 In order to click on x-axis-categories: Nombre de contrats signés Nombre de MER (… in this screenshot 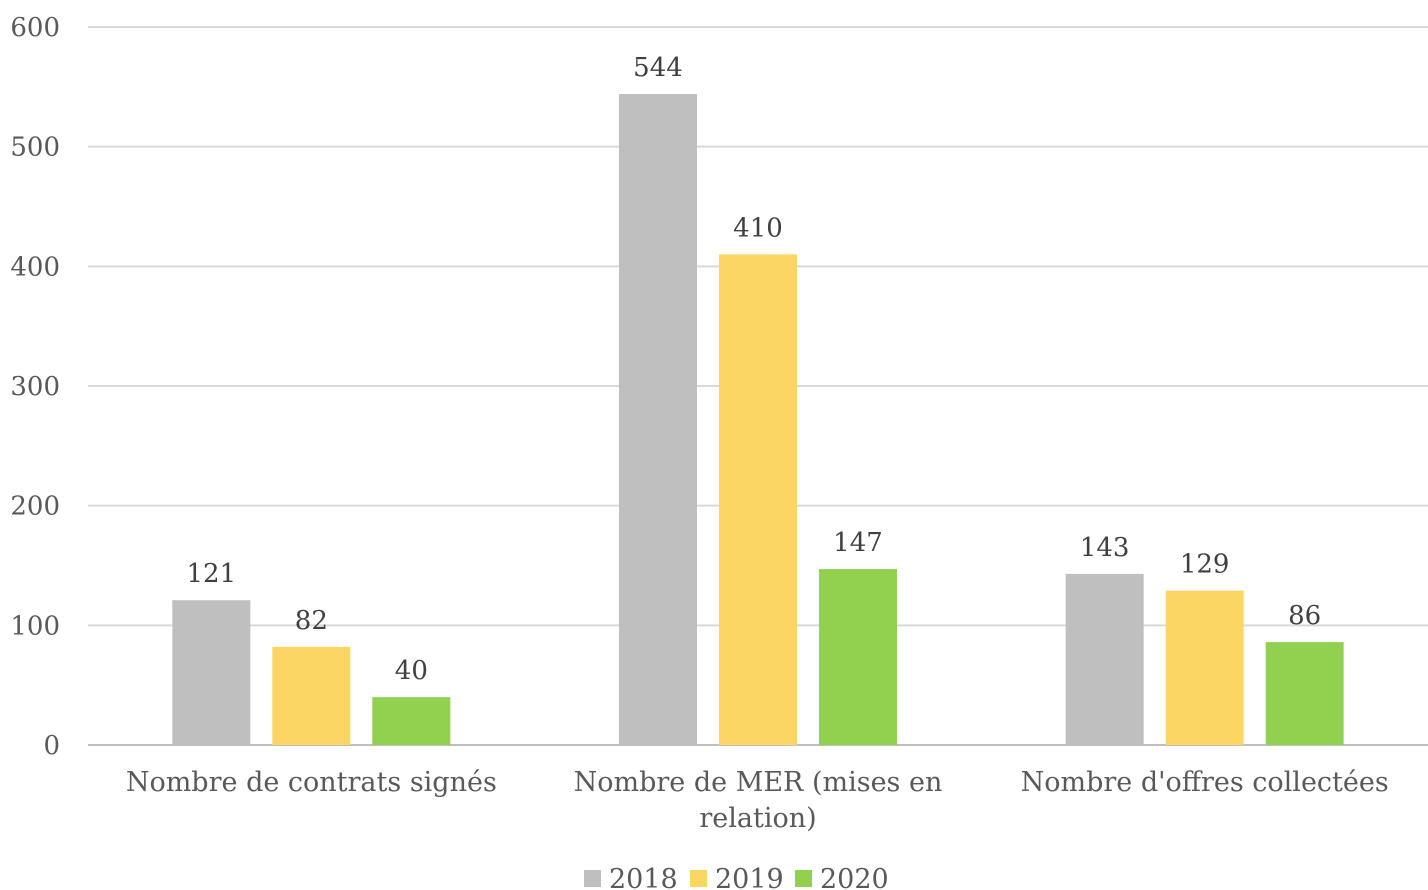, I will do `click(757, 800)`.